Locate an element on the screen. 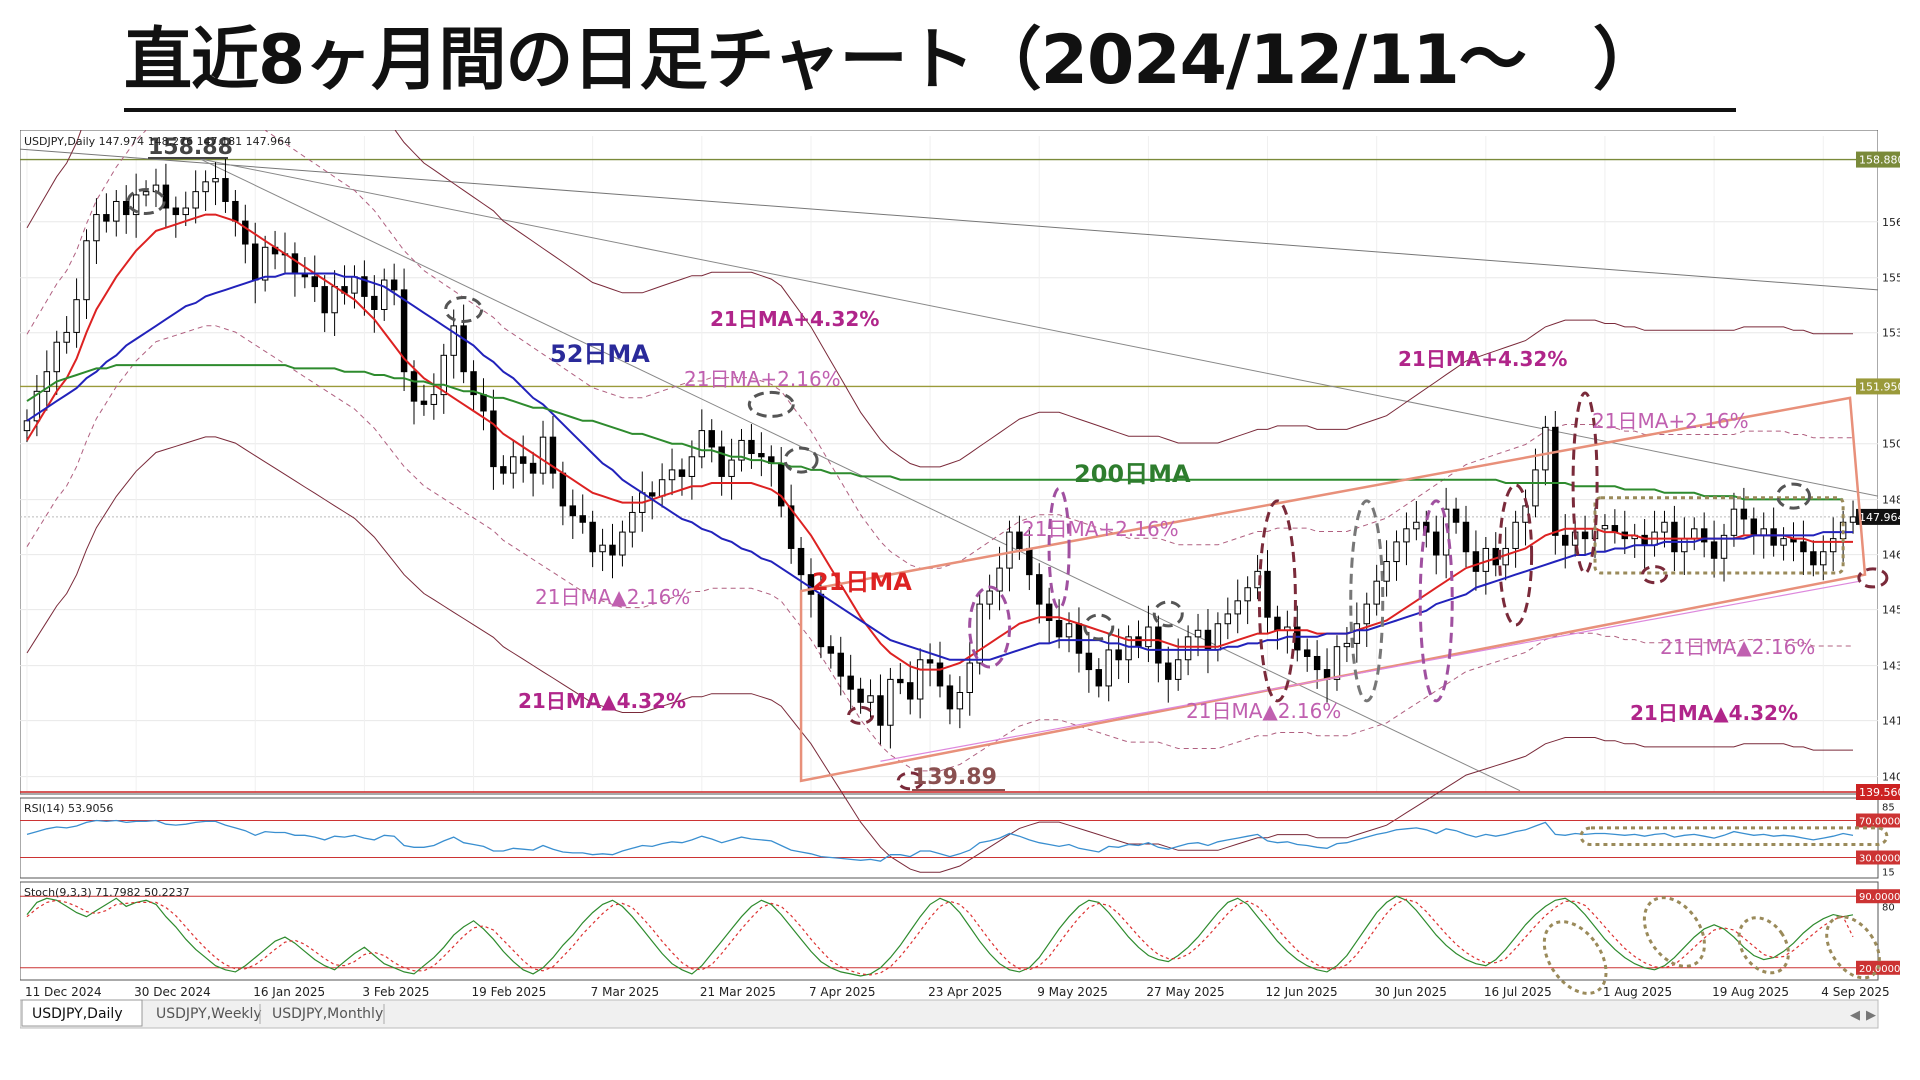 The height and width of the screenshot is (1080, 1920). tab-daily-label: USDJPY,Daily is located at coordinates (77, 1014).